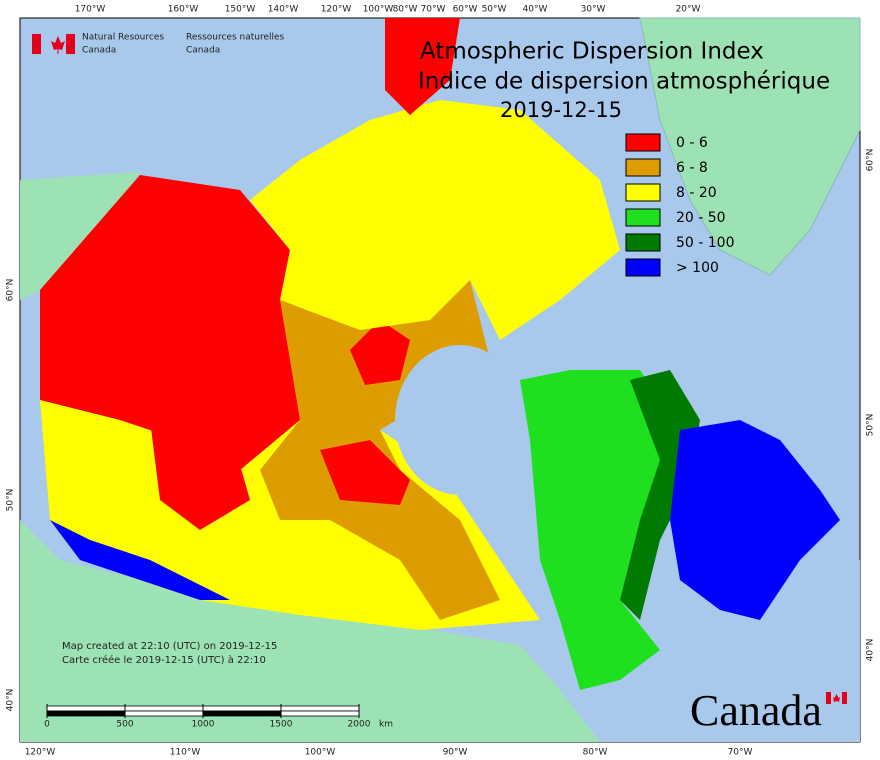 This screenshot has height=760, width=880. What do you see at coordinates (422, 66) in the screenshot?
I see `zone-red-ellesmere` at bounding box center [422, 66].